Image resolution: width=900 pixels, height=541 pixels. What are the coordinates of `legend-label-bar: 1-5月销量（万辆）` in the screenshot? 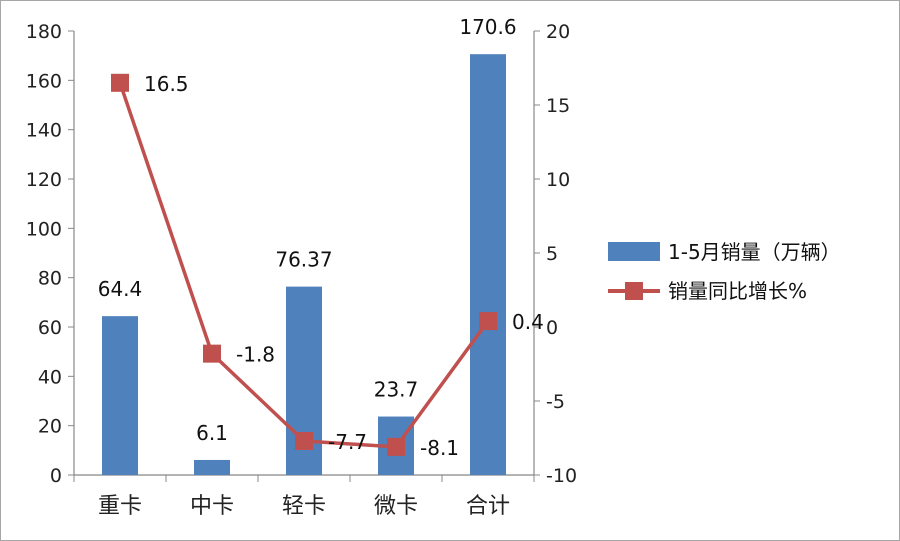 It's located at (754, 252).